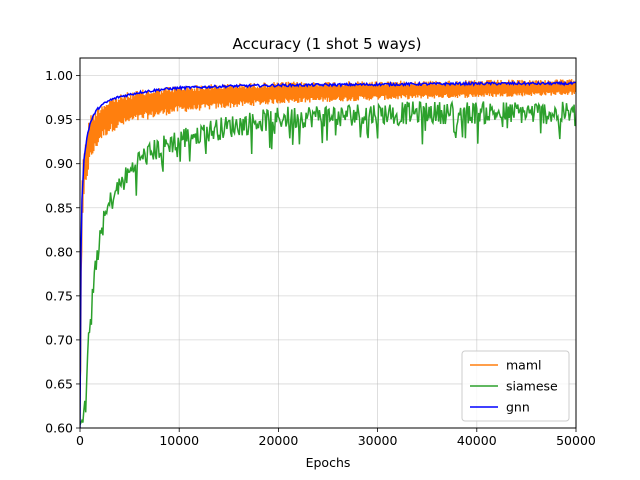 This screenshot has width=640, height=480. What do you see at coordinates (327, 44) in the screenshot?
I see `chart-title: Accuracy (1 shot 5 ways)` at bounding box center [327, 44].